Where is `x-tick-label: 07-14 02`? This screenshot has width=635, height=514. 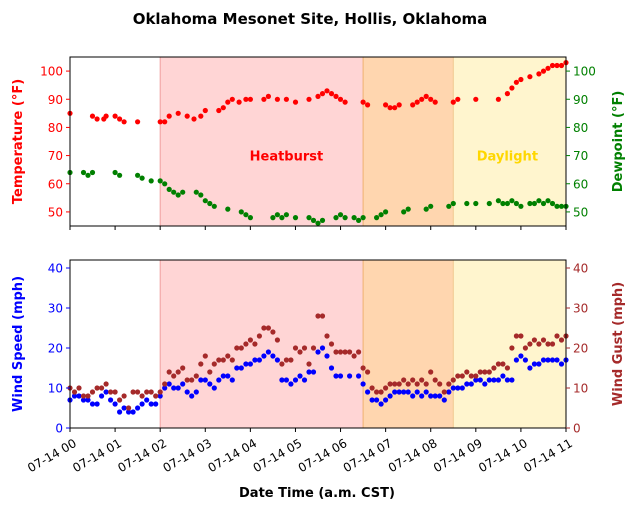
x-tick-label: 07-14 02 is located at coordinates (142, 455).